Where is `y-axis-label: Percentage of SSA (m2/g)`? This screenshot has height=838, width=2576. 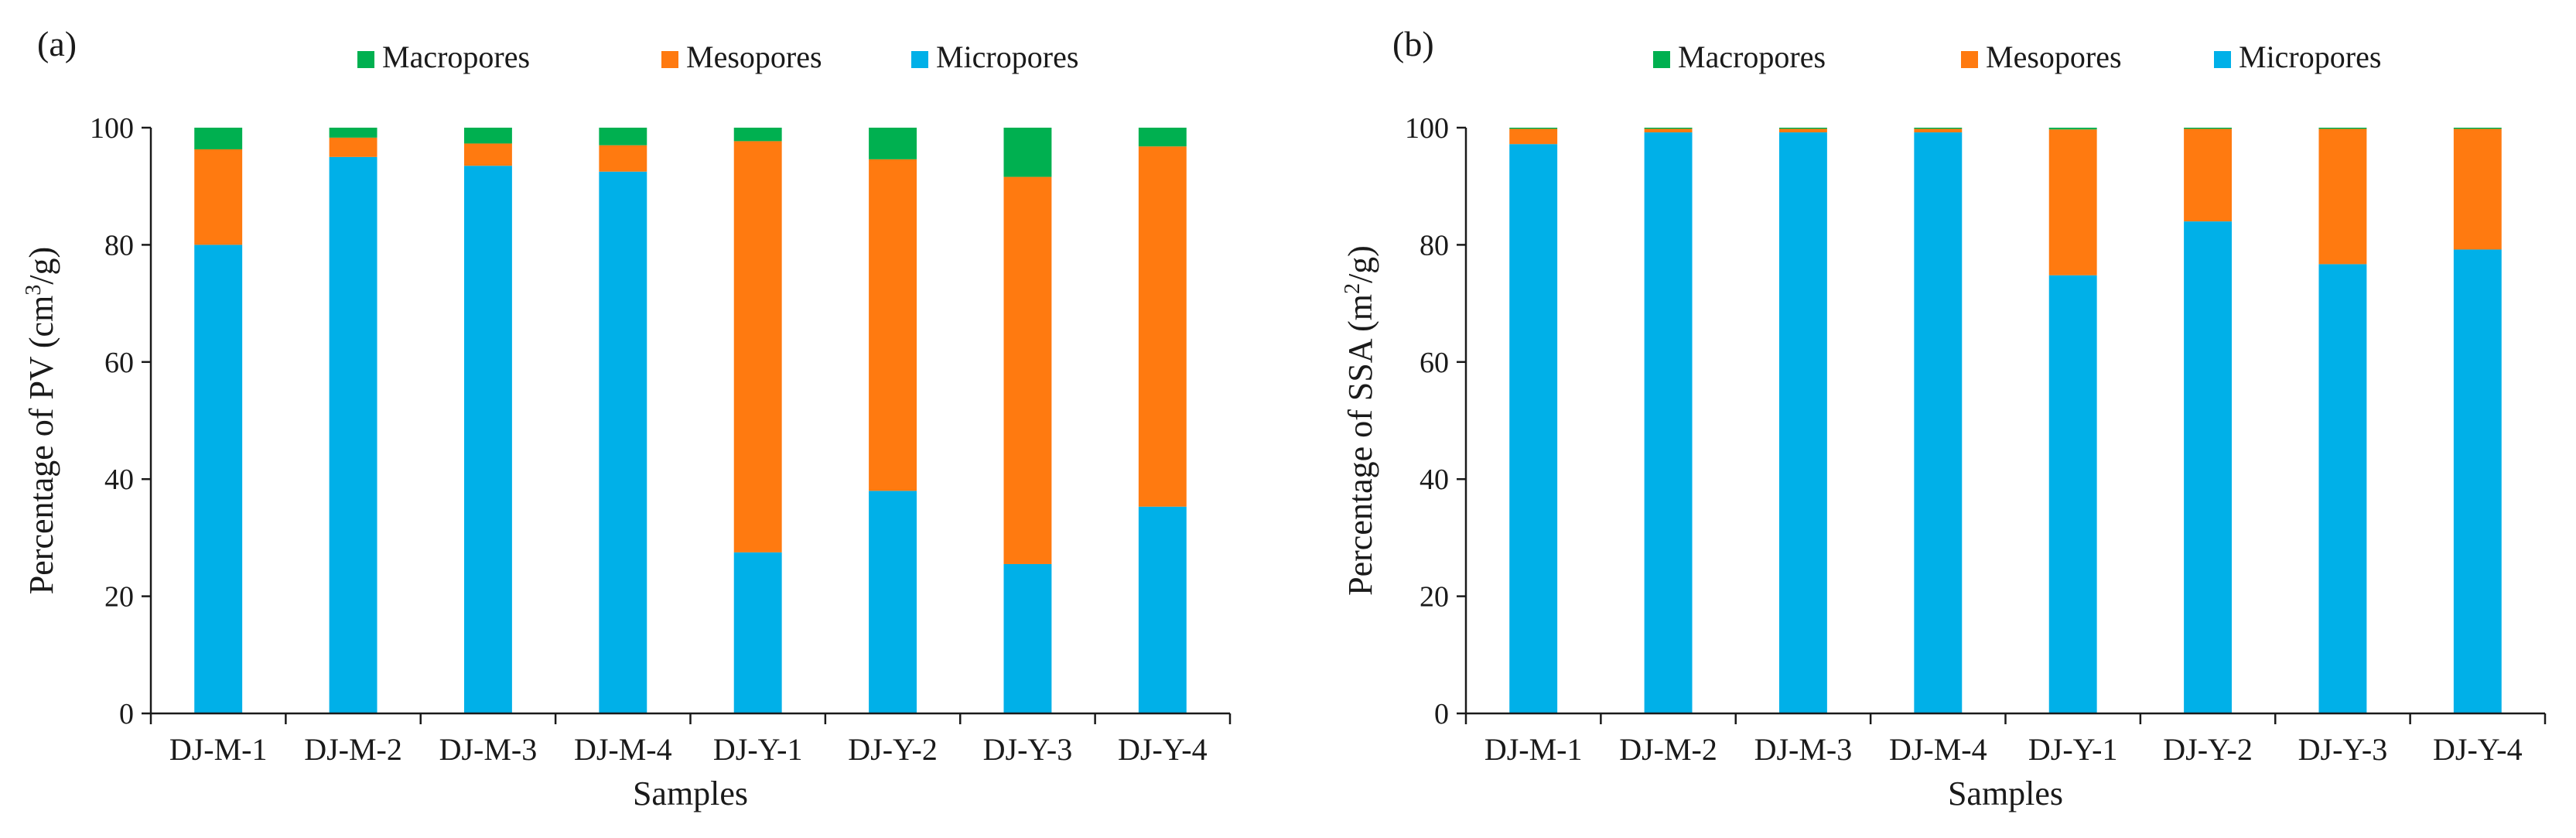 y-axis-label: Percentage of SSA (m2/g) is located at coordinates (1360, 420).